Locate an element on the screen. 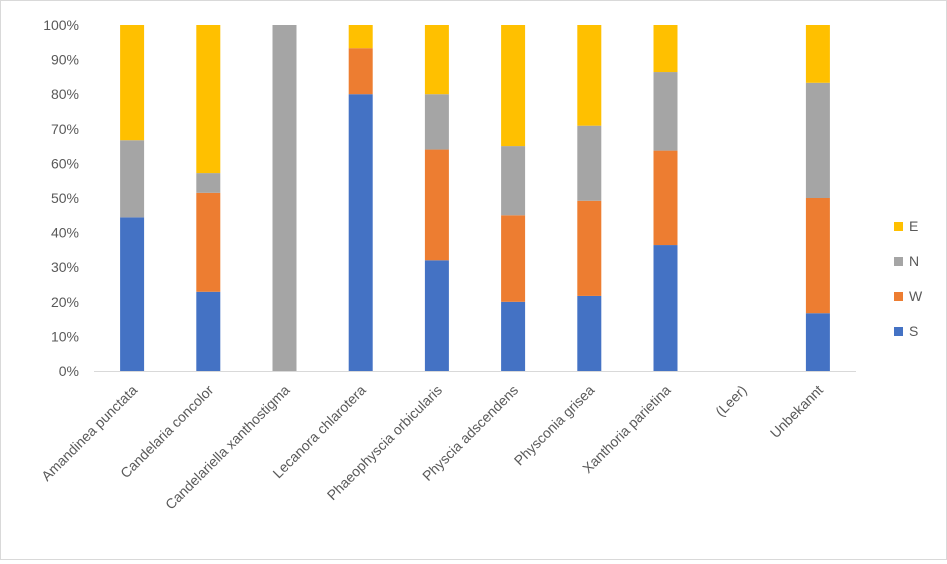 The width and height of the screenshot is (947, 564). legend-label-e: E is located at coordinates (913, 226).